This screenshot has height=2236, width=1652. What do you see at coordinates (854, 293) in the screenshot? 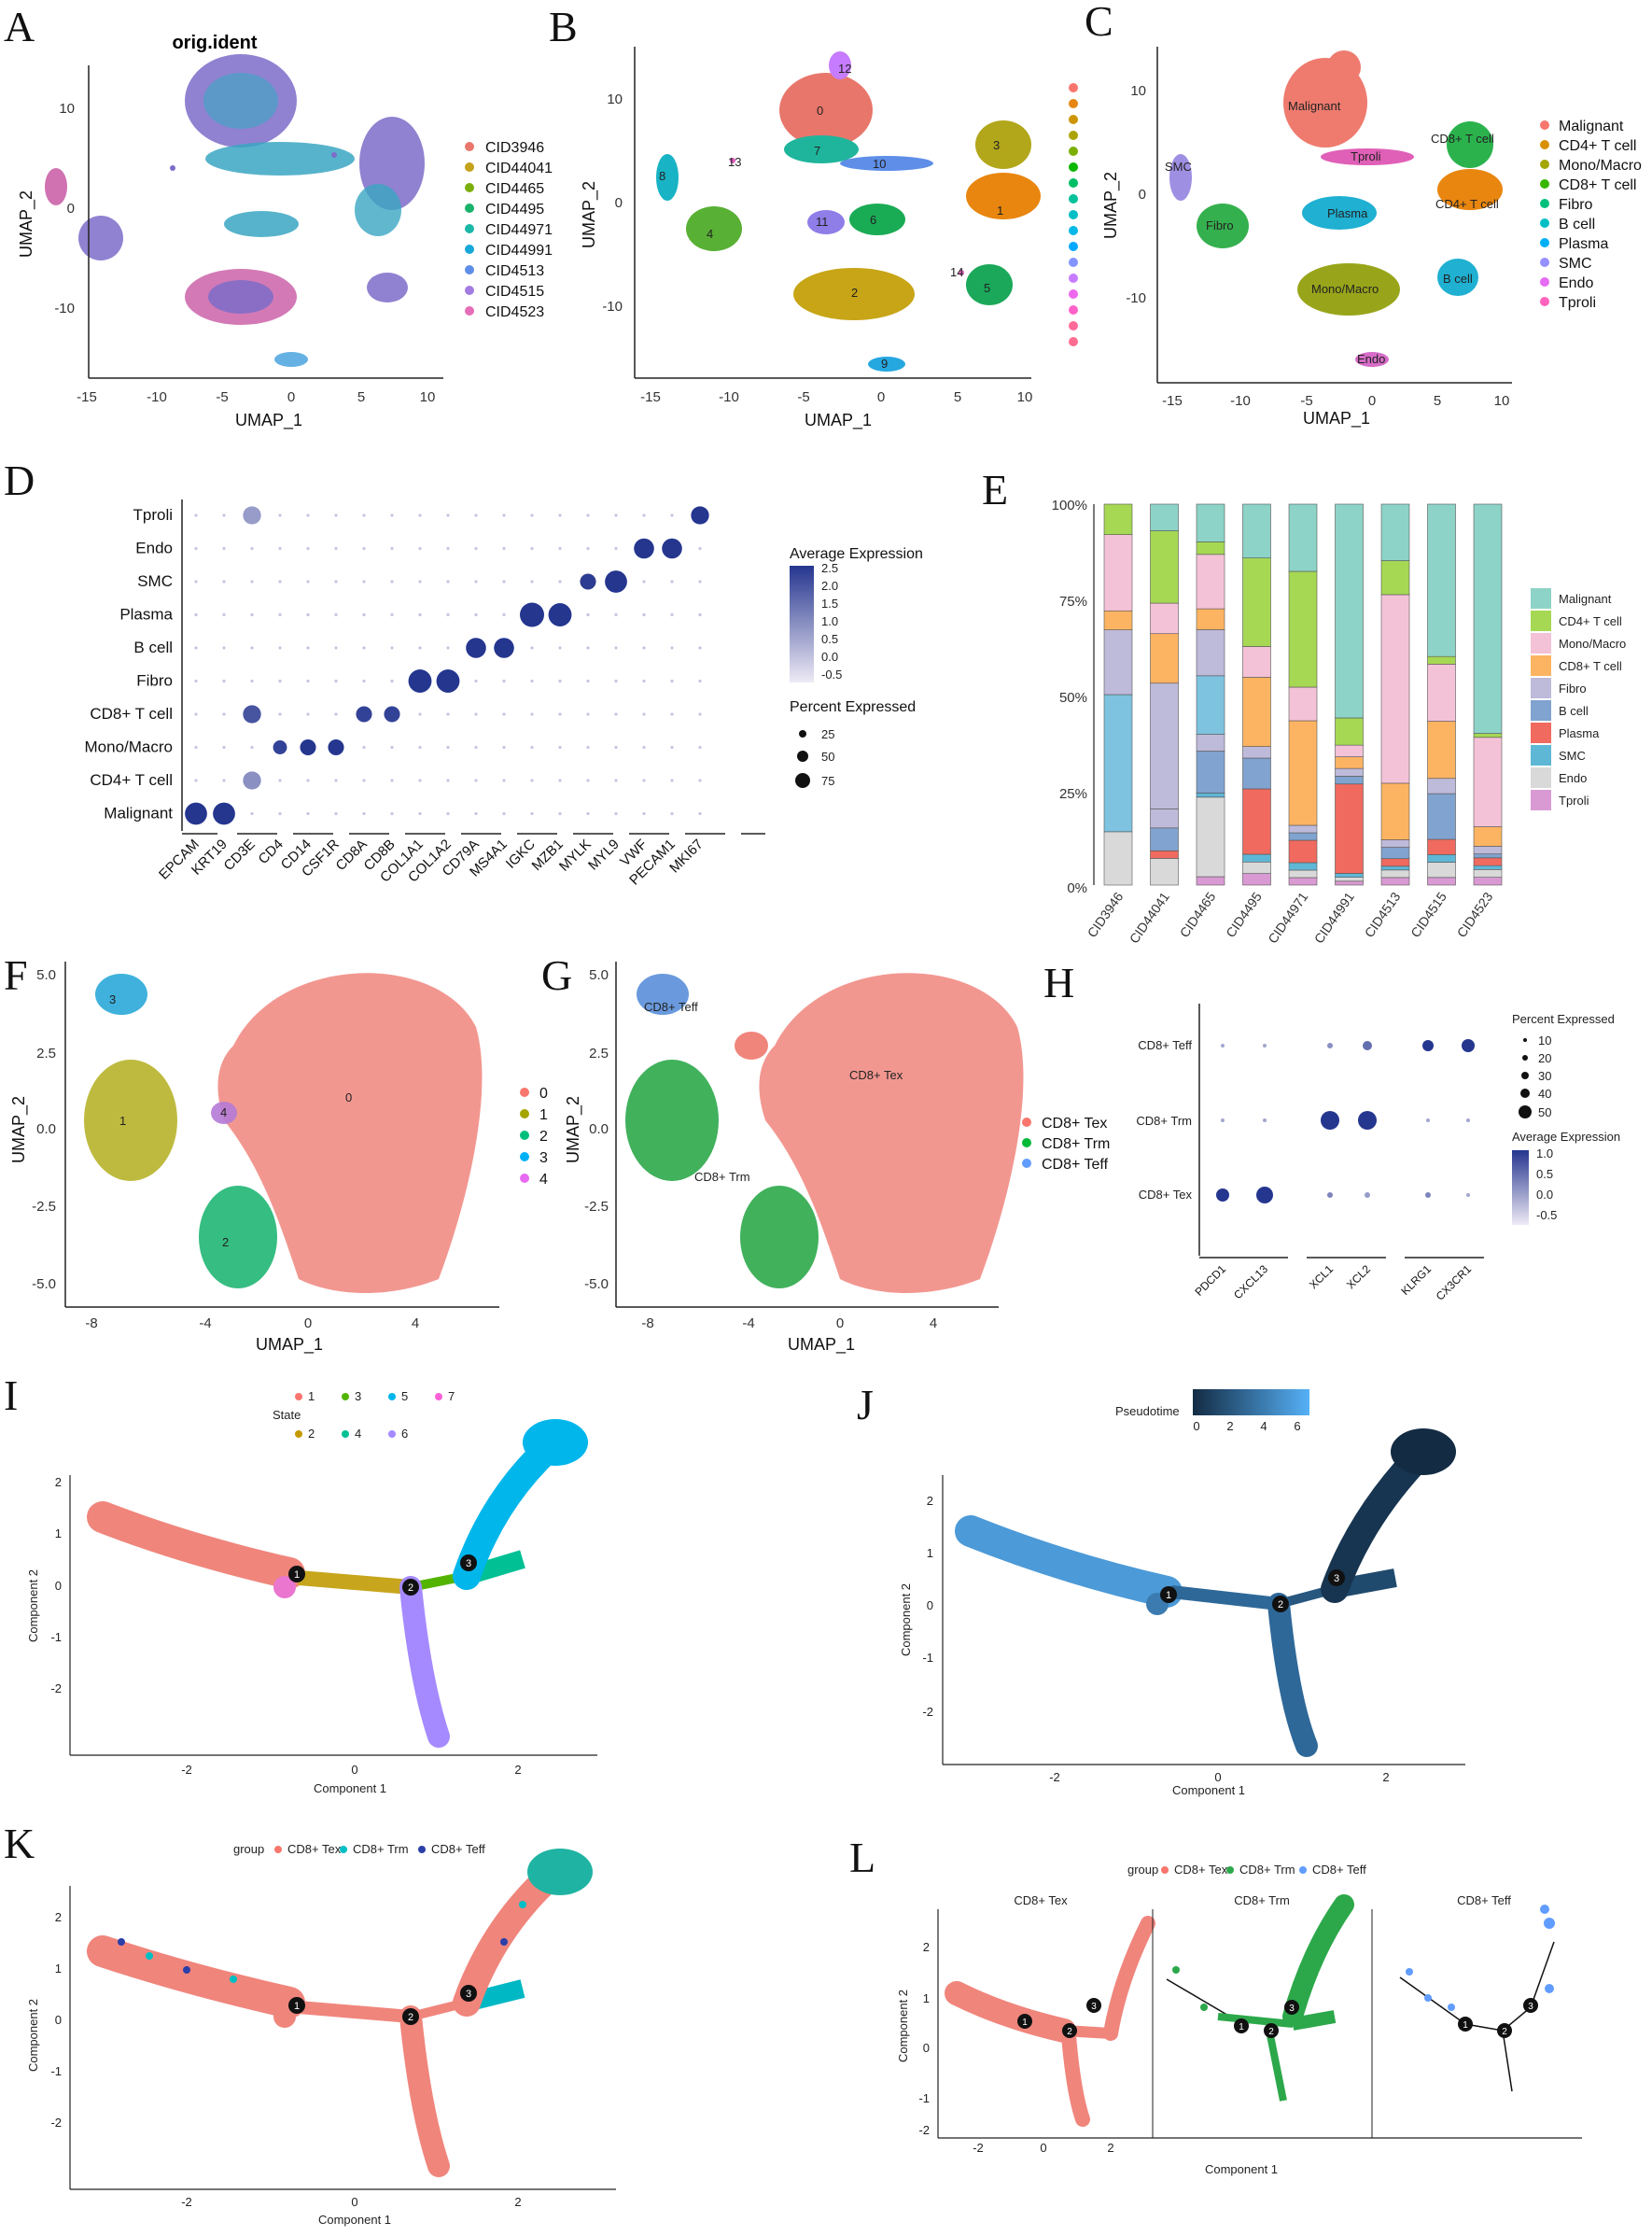
I see `cluster-label: 2` at bounding box center [854, 293].